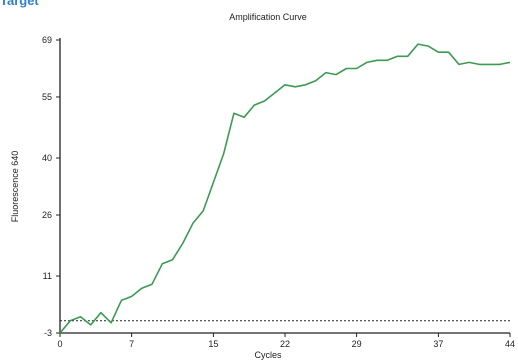  Describe the element at coordinates (47, 158) in the screenshot. I see `y-tick-label: 40` at that location.